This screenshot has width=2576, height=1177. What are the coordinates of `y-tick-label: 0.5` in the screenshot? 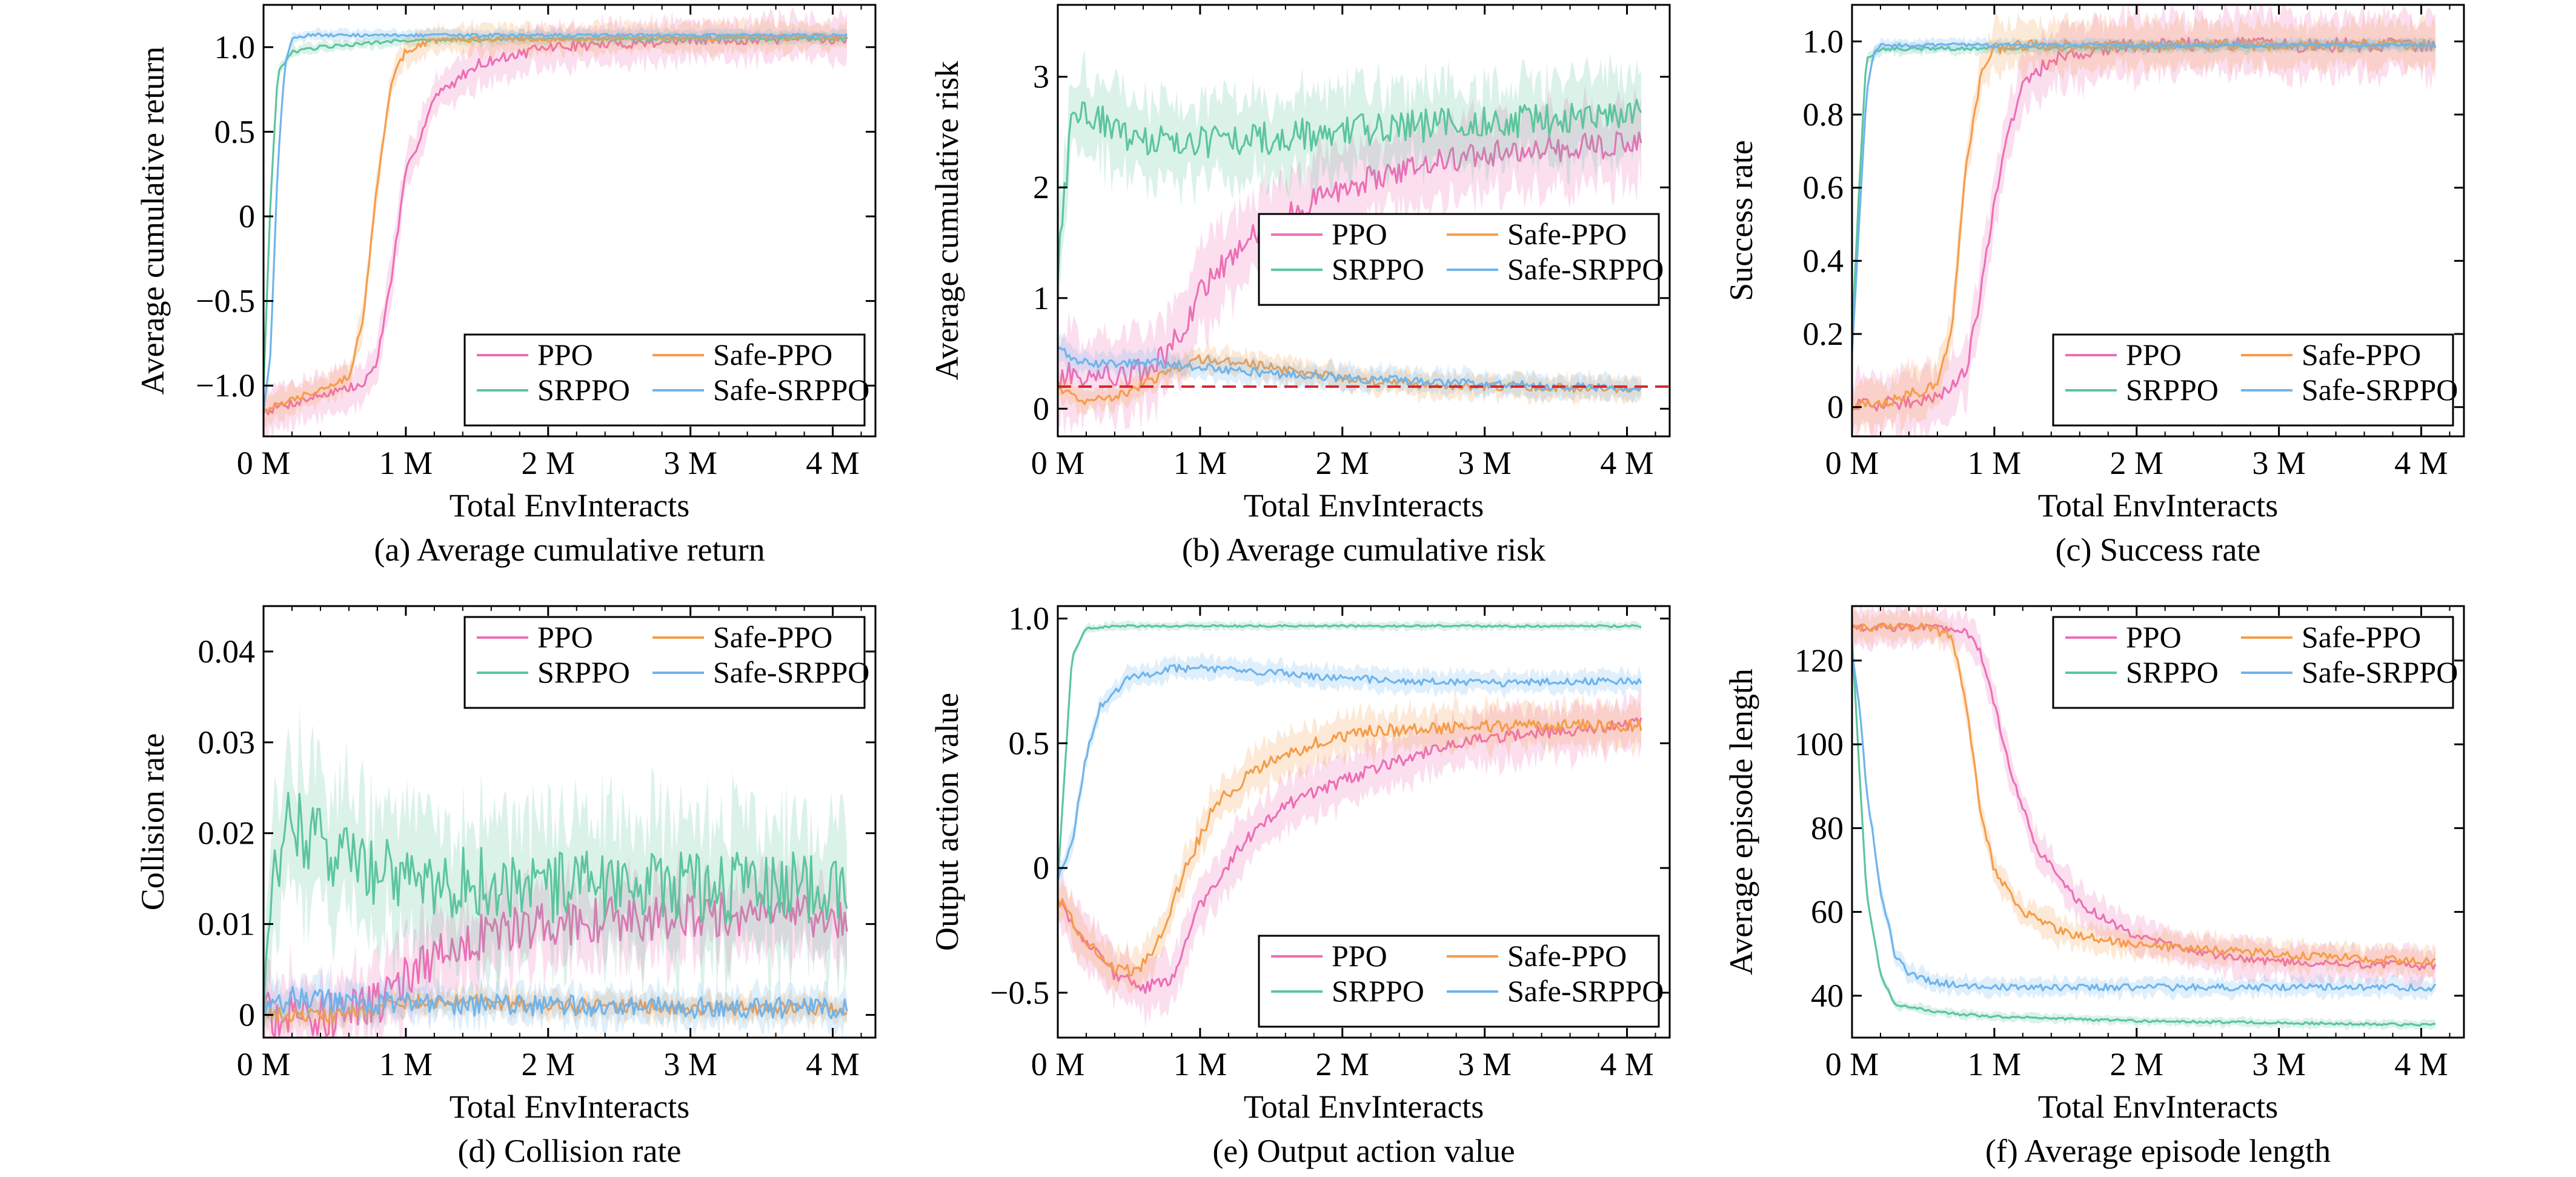 It's located at (1029, 743).